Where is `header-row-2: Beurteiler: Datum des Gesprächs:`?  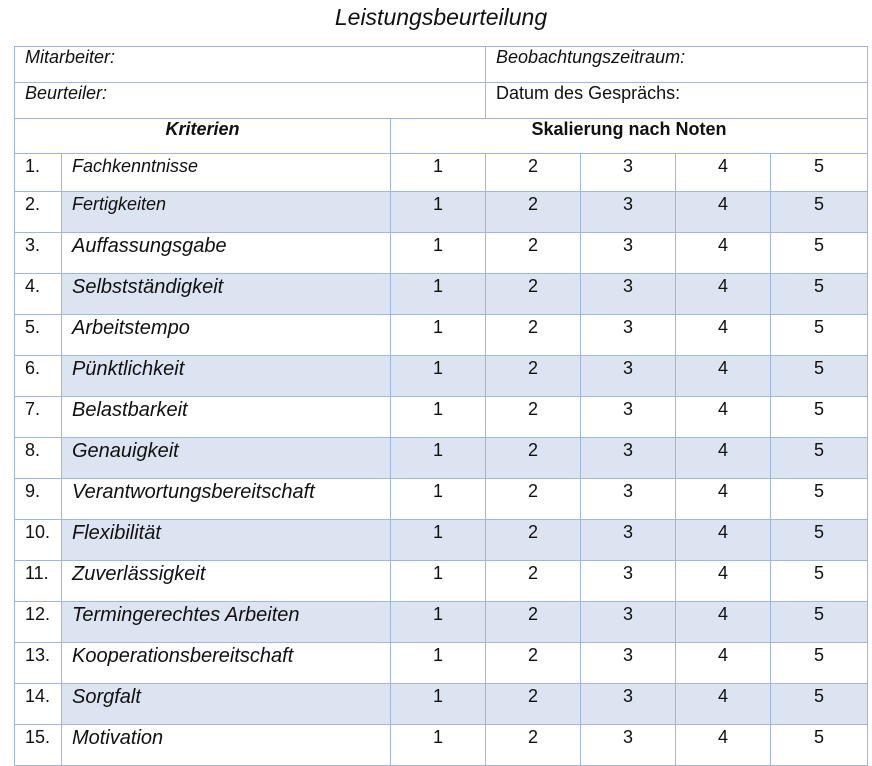 header-row-2: Beurteiler: Datum des Gesprächs: is located at coordinates (441, 100).